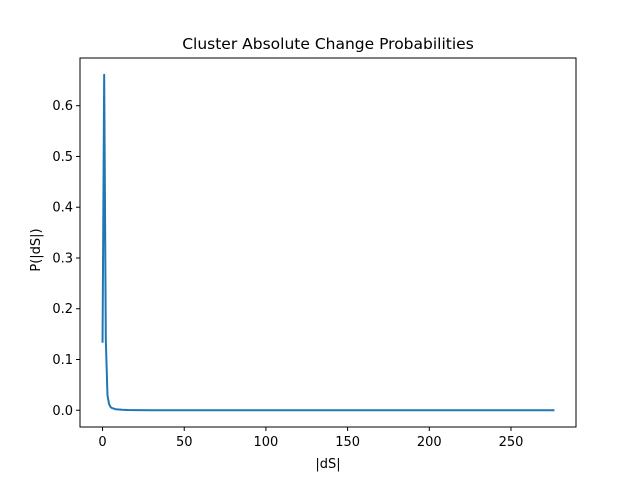 Image resolution: width=640 pixels, height=480 pixels. I want to click on x-tick-label: 100, so click(266, 442).